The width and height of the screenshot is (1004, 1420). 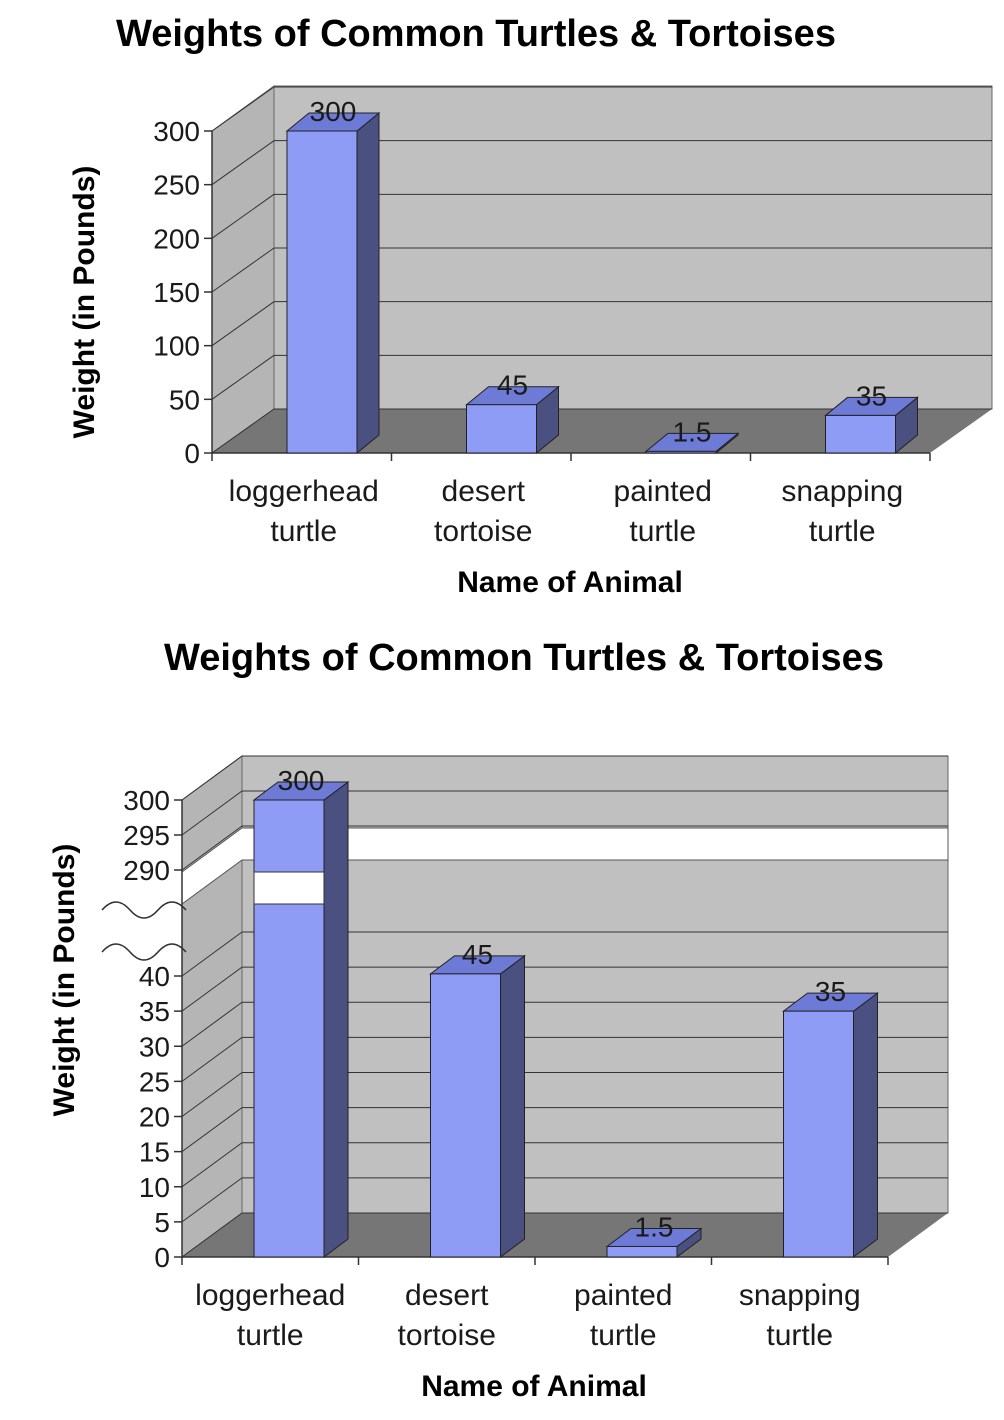 I want to click on y-tick-label: 100, so click(x=176, y=346).